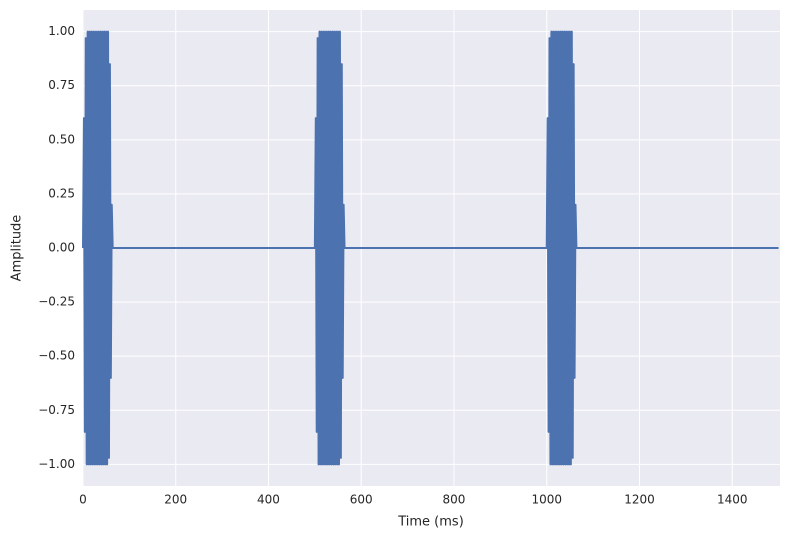 This screenshot has width=789, height=544. I want to click on x-axis-label: Time (ms), so click(430, 522).